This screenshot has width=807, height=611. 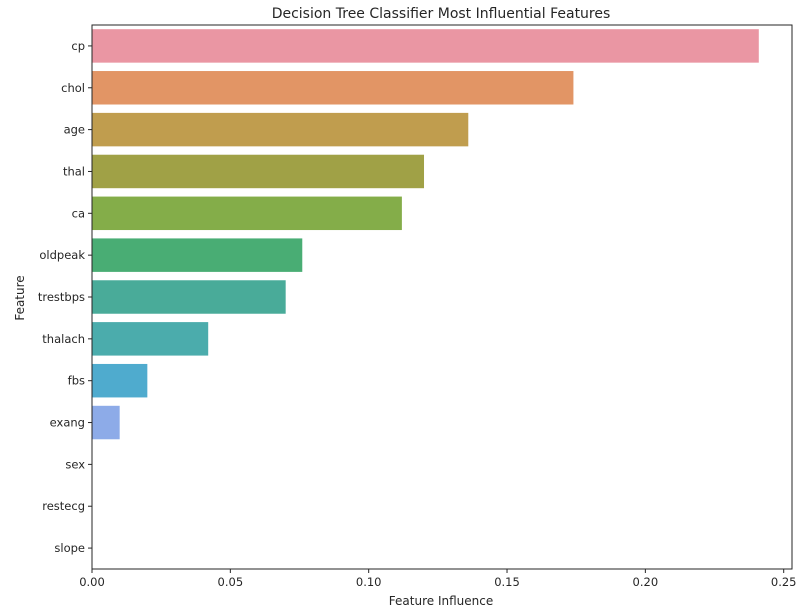 I want to click on y-tick-label-thal: thal, so click(x=74, y=171).